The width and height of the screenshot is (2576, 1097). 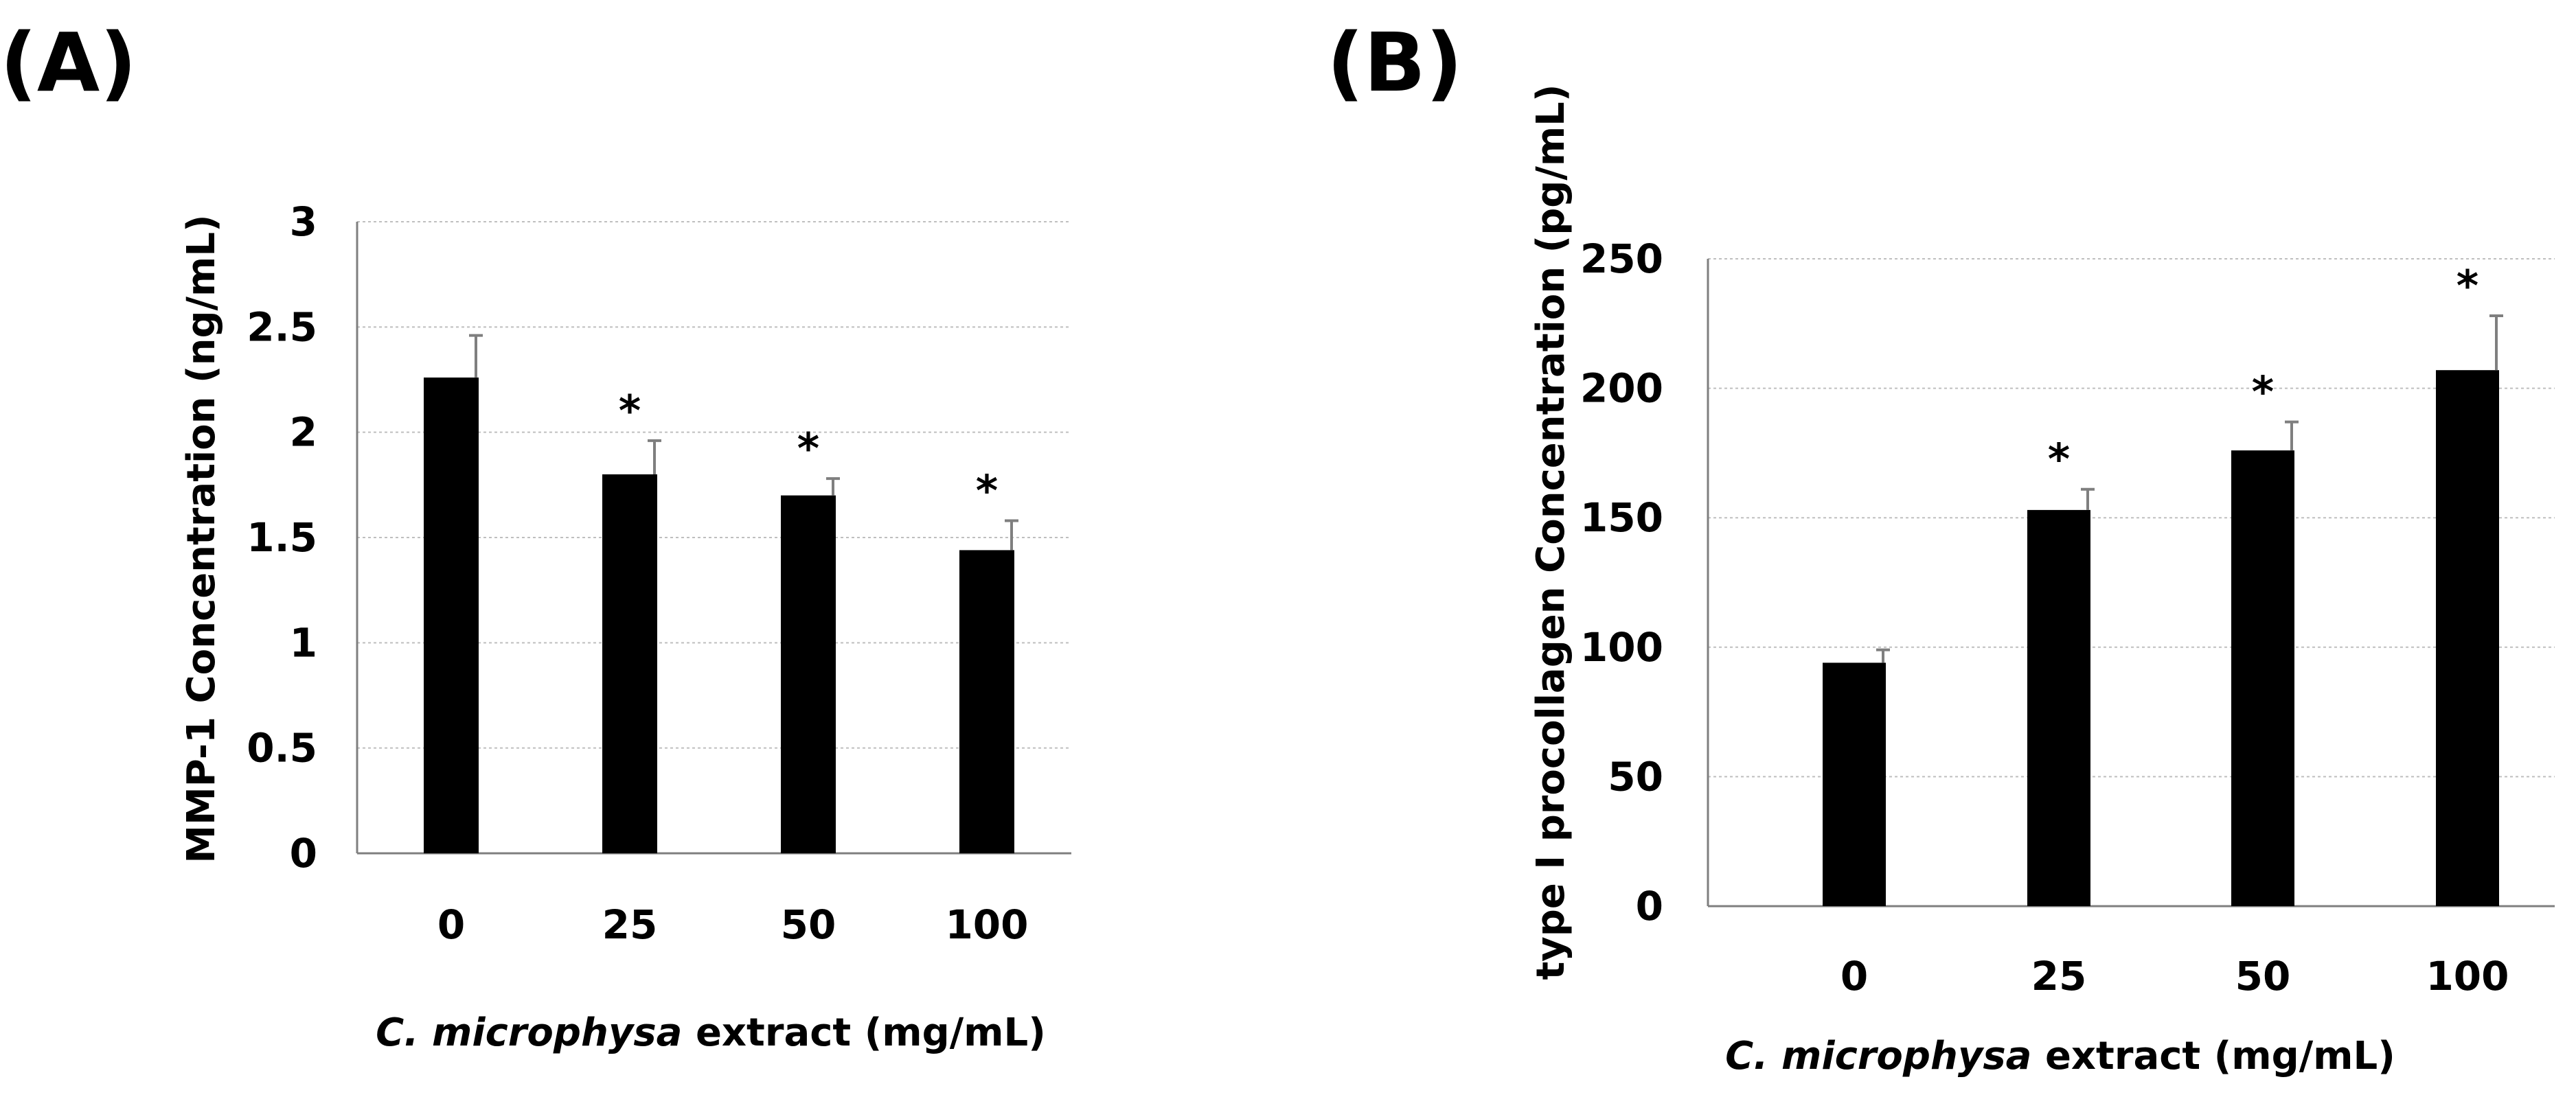 I want to click on panel-a-y-axis-title: MMP-1 Concentration (ng/mL), so click(x=201, y=538).